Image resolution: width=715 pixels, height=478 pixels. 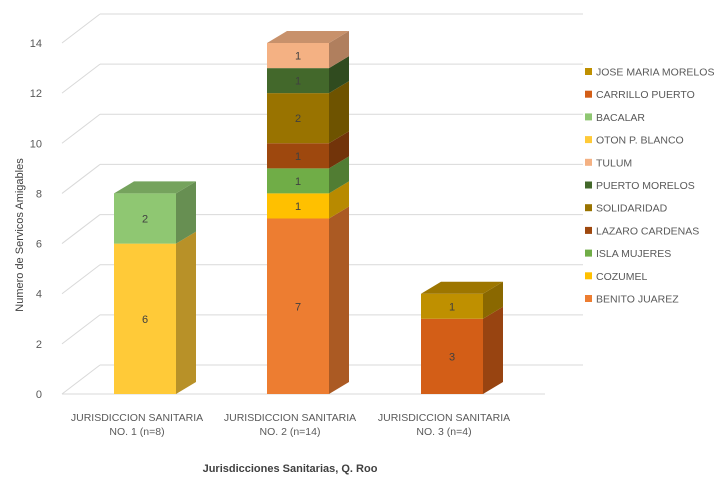 What do you see at coordinates (621, 277) in the screenshot?
I see `legend-label: COZUMEL` at bounding box center [621, 277].